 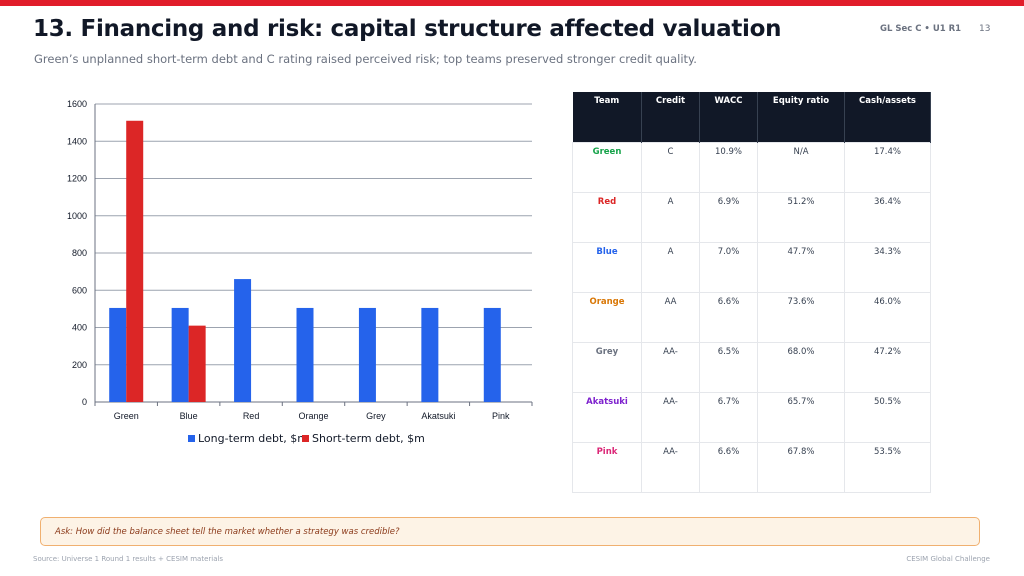 I want to click on wacc-cell: 10.9%, so click(x=728, y=167).